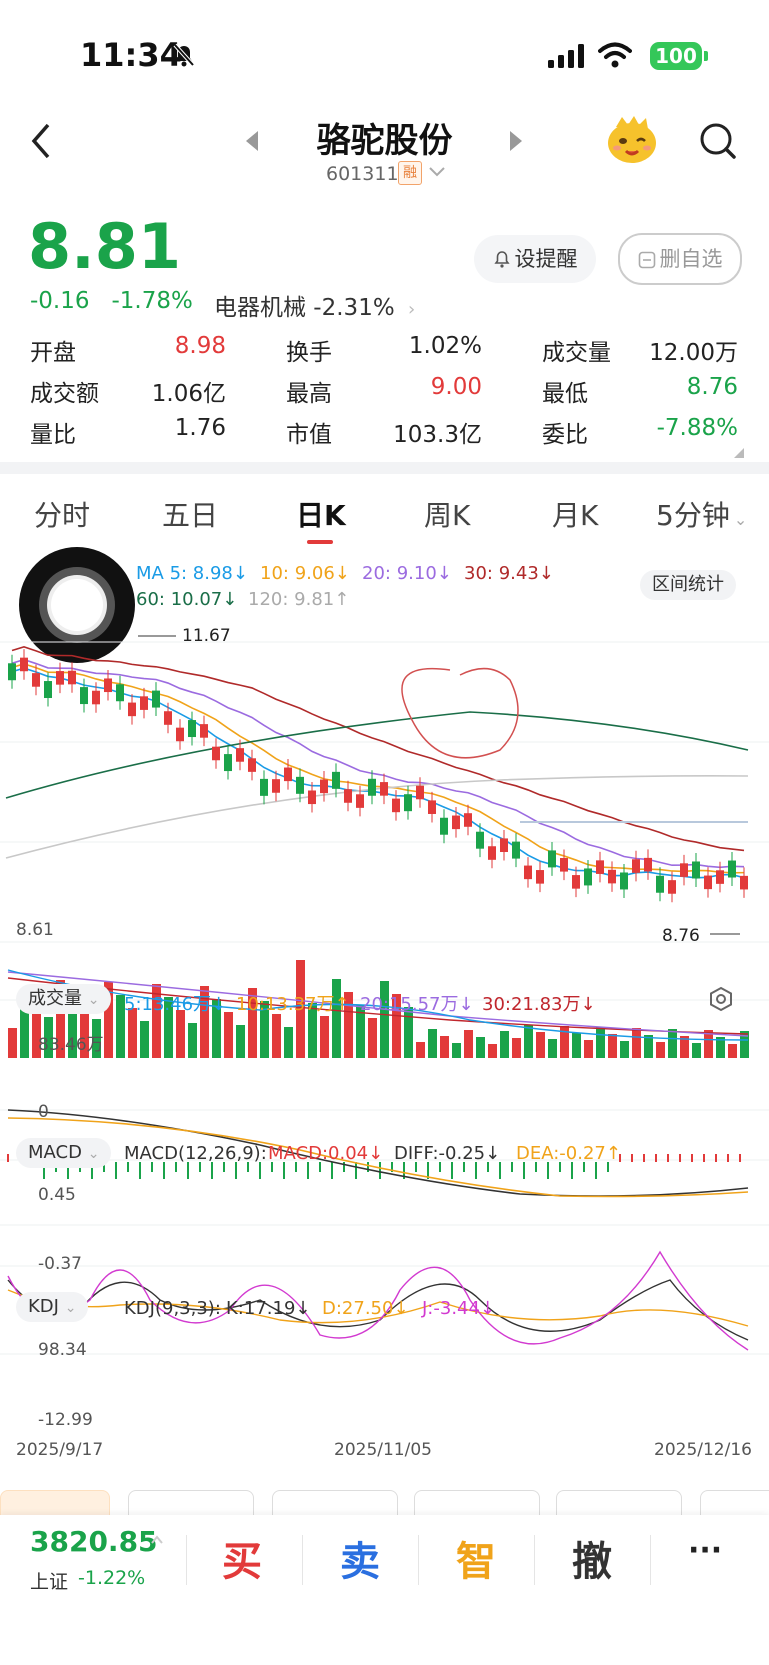 Image resolution: width=769 pixels, height=1665 pixels. I want to click on vol5-legend: 5:13.46万↓, so click(175, 1004).